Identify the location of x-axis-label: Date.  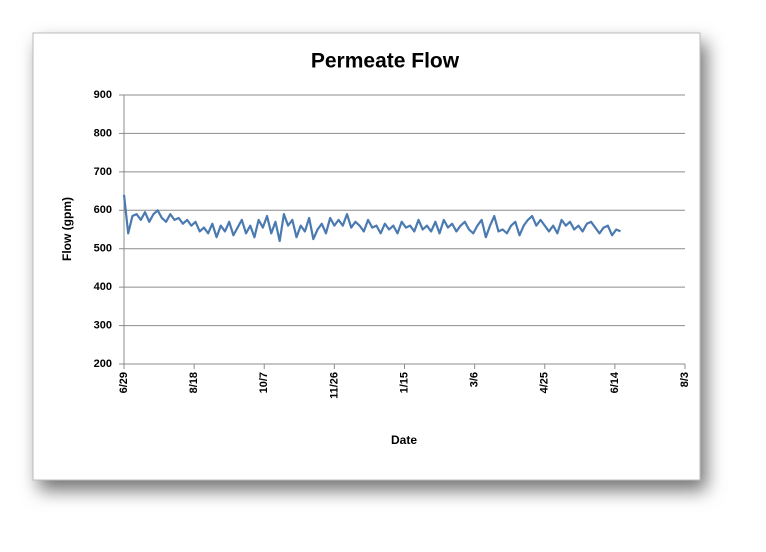
(404, 440).